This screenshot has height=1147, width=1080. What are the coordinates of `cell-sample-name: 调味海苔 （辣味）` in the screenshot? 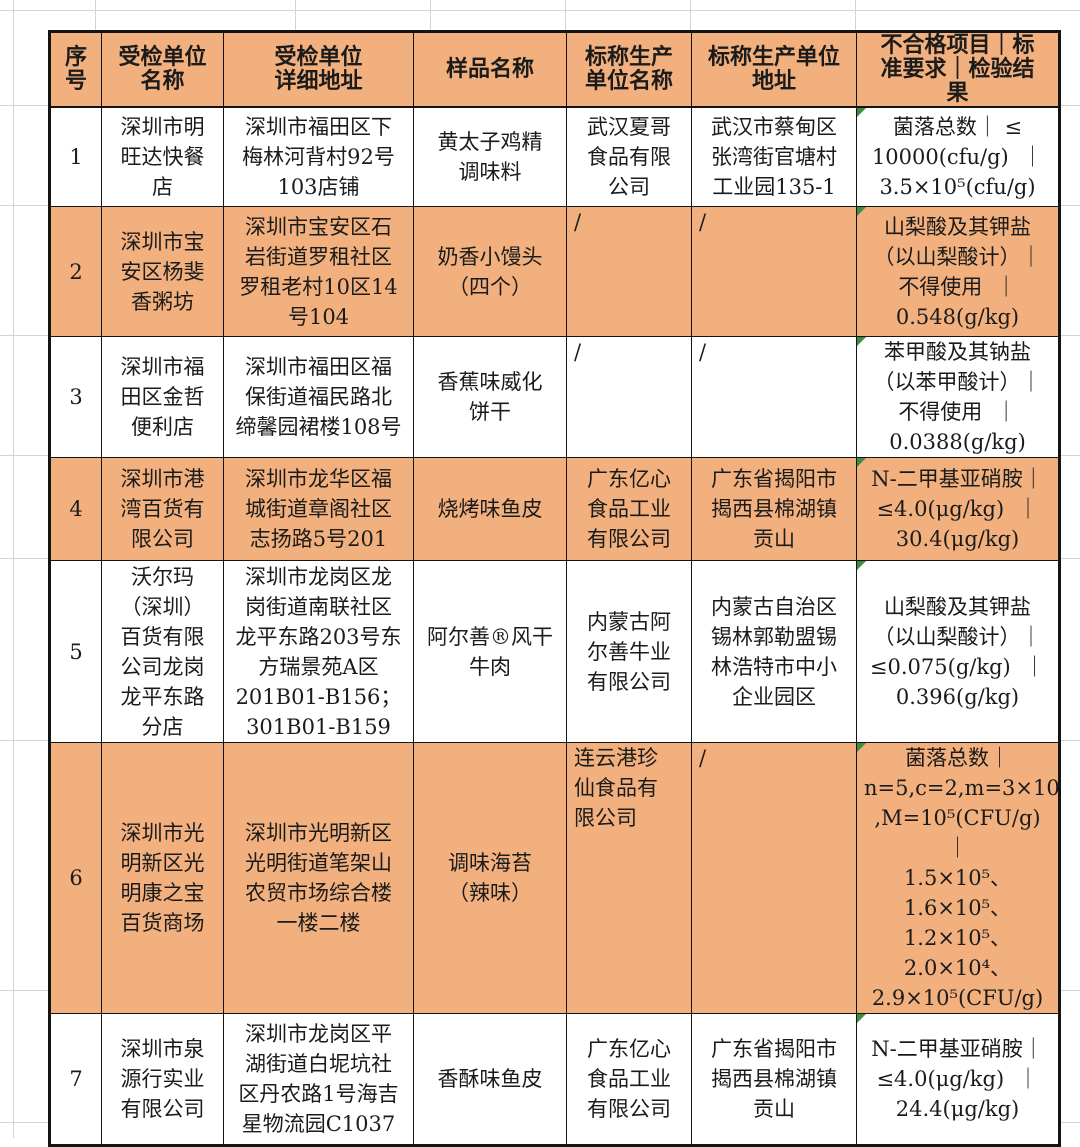 It's located at (490, 878).